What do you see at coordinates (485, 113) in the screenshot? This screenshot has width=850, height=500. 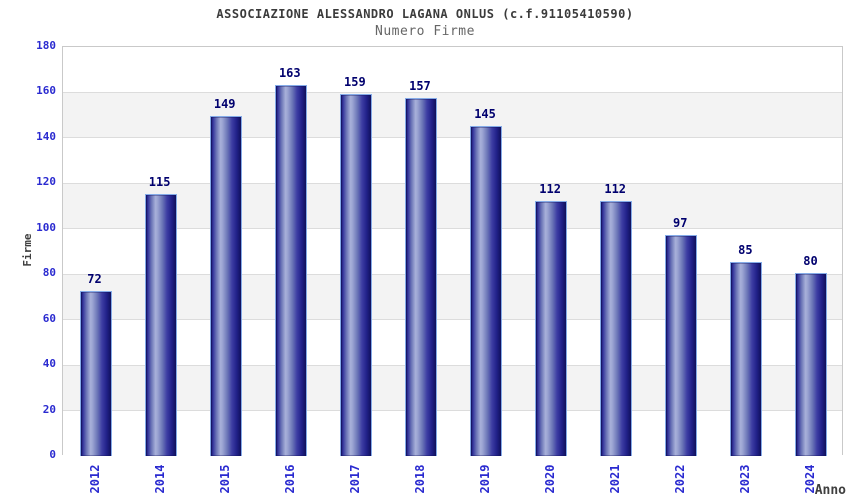 I see `bar-value-label: 145` at bounding box center [485, 113].